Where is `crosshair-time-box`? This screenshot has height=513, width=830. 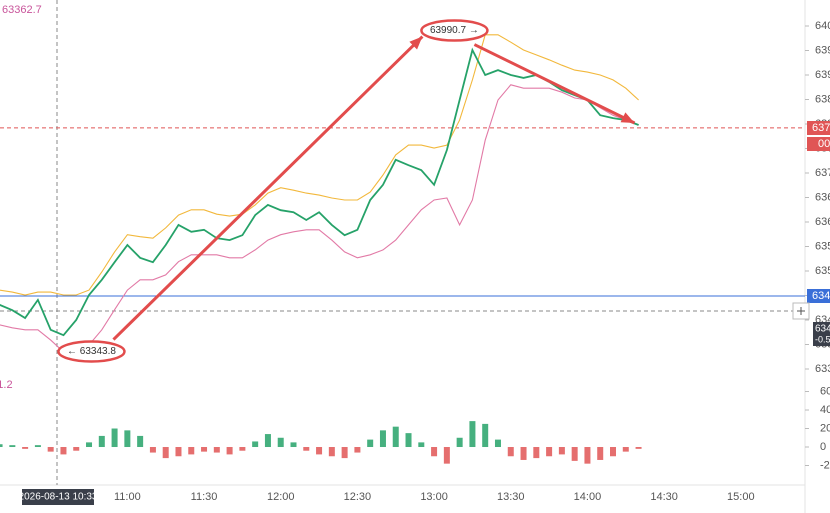
crosshair-time-box is located at coordinates (58, 497).